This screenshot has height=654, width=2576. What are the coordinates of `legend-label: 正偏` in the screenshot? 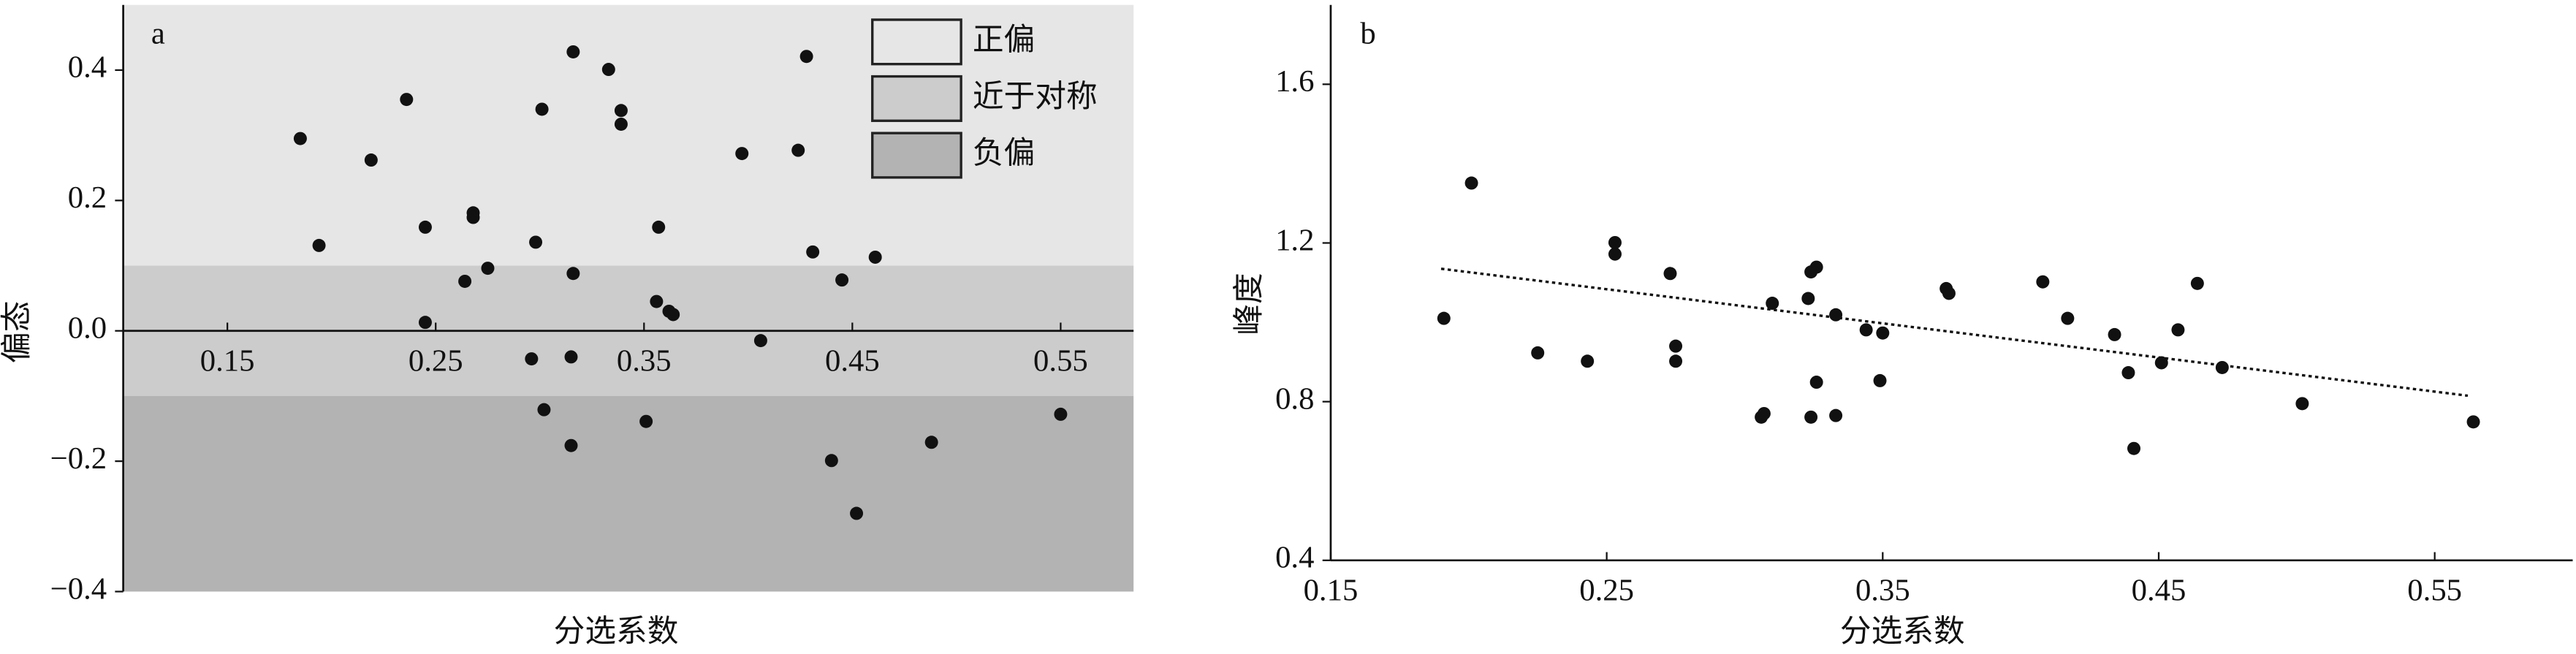 It's located at (1004, 40).